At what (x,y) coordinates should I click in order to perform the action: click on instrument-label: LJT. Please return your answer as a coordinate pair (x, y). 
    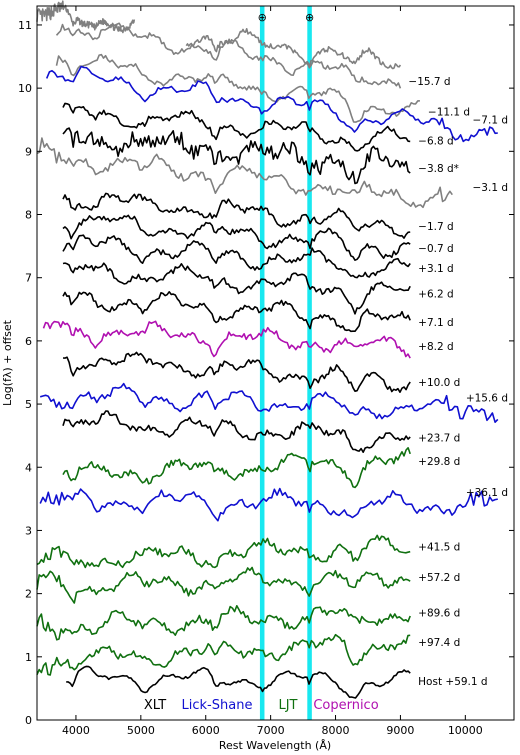
    Looking at the image, I should click on (287, 705).